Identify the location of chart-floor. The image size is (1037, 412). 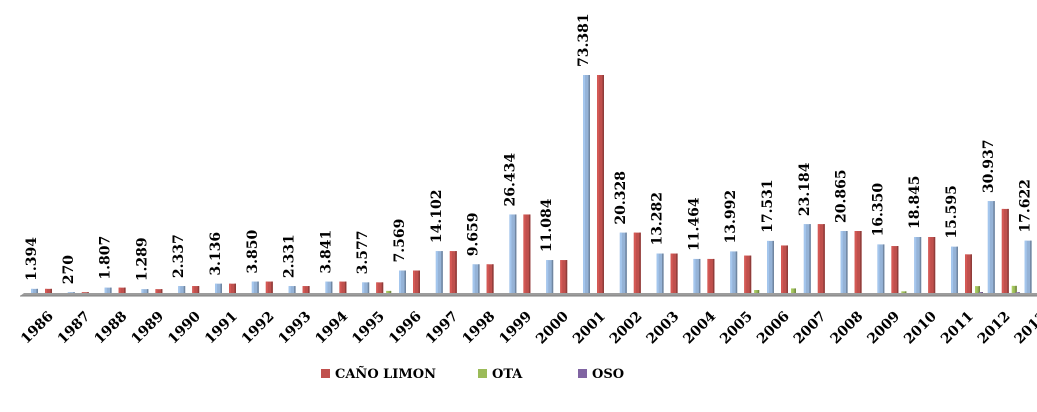
(528, 295).